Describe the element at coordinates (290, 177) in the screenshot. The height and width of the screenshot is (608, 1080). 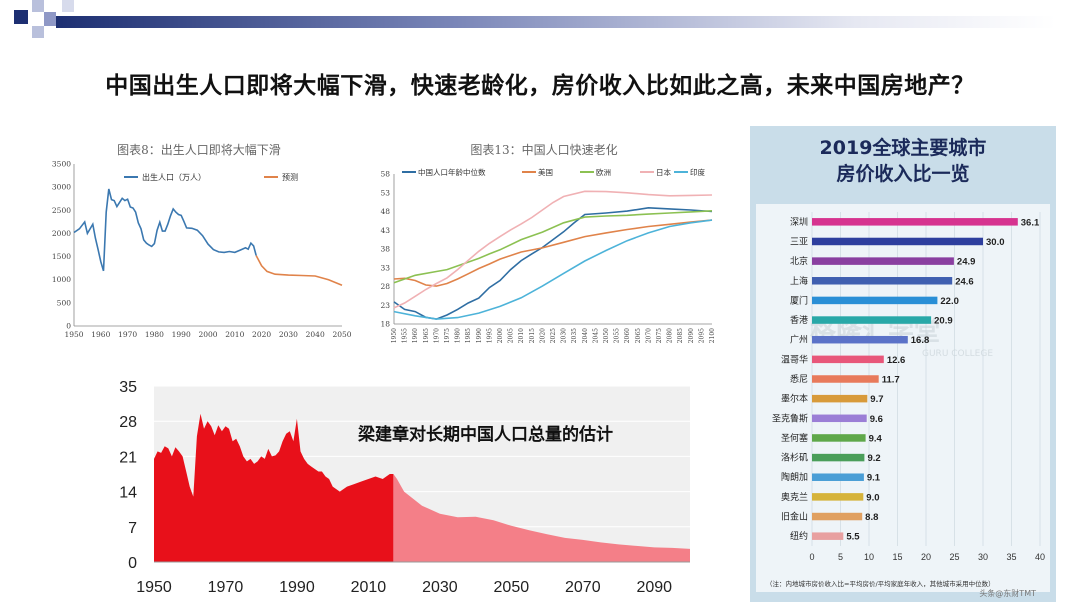
I see `legend-label: 预测` at that location.